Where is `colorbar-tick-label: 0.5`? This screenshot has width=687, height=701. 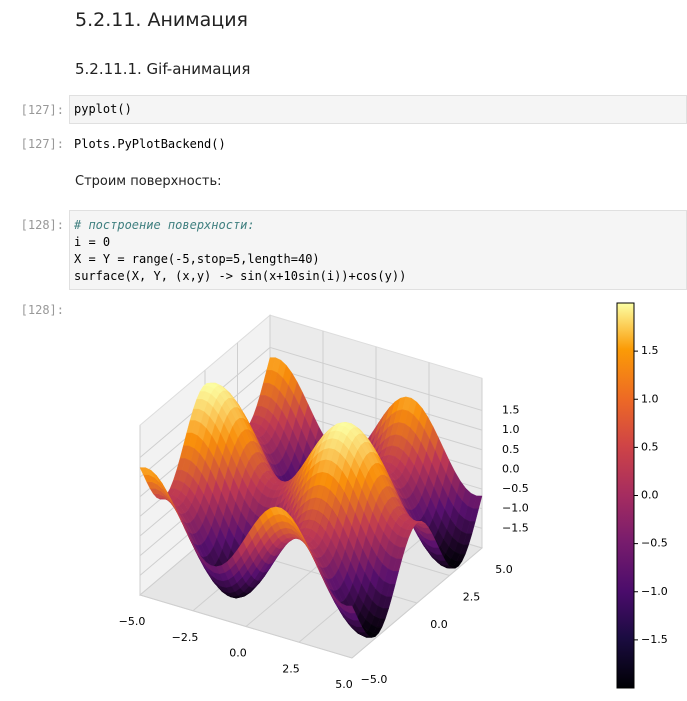
colorbar-tick-label: 0.5 is located at coordinates (650, 446).